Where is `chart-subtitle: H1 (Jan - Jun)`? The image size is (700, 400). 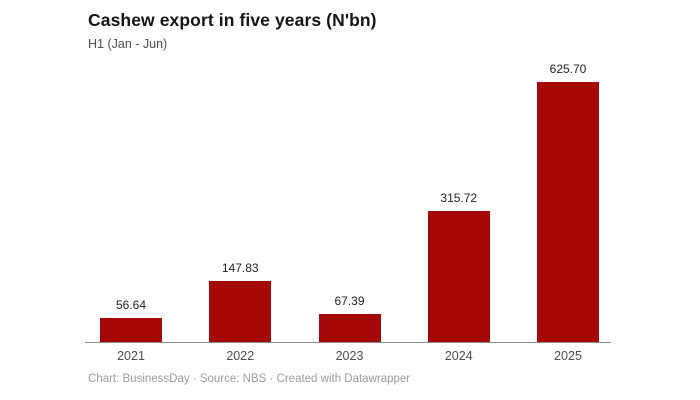
chart-subtitle: H1 (Jan - Jun) is located at coordinates (128, 44).